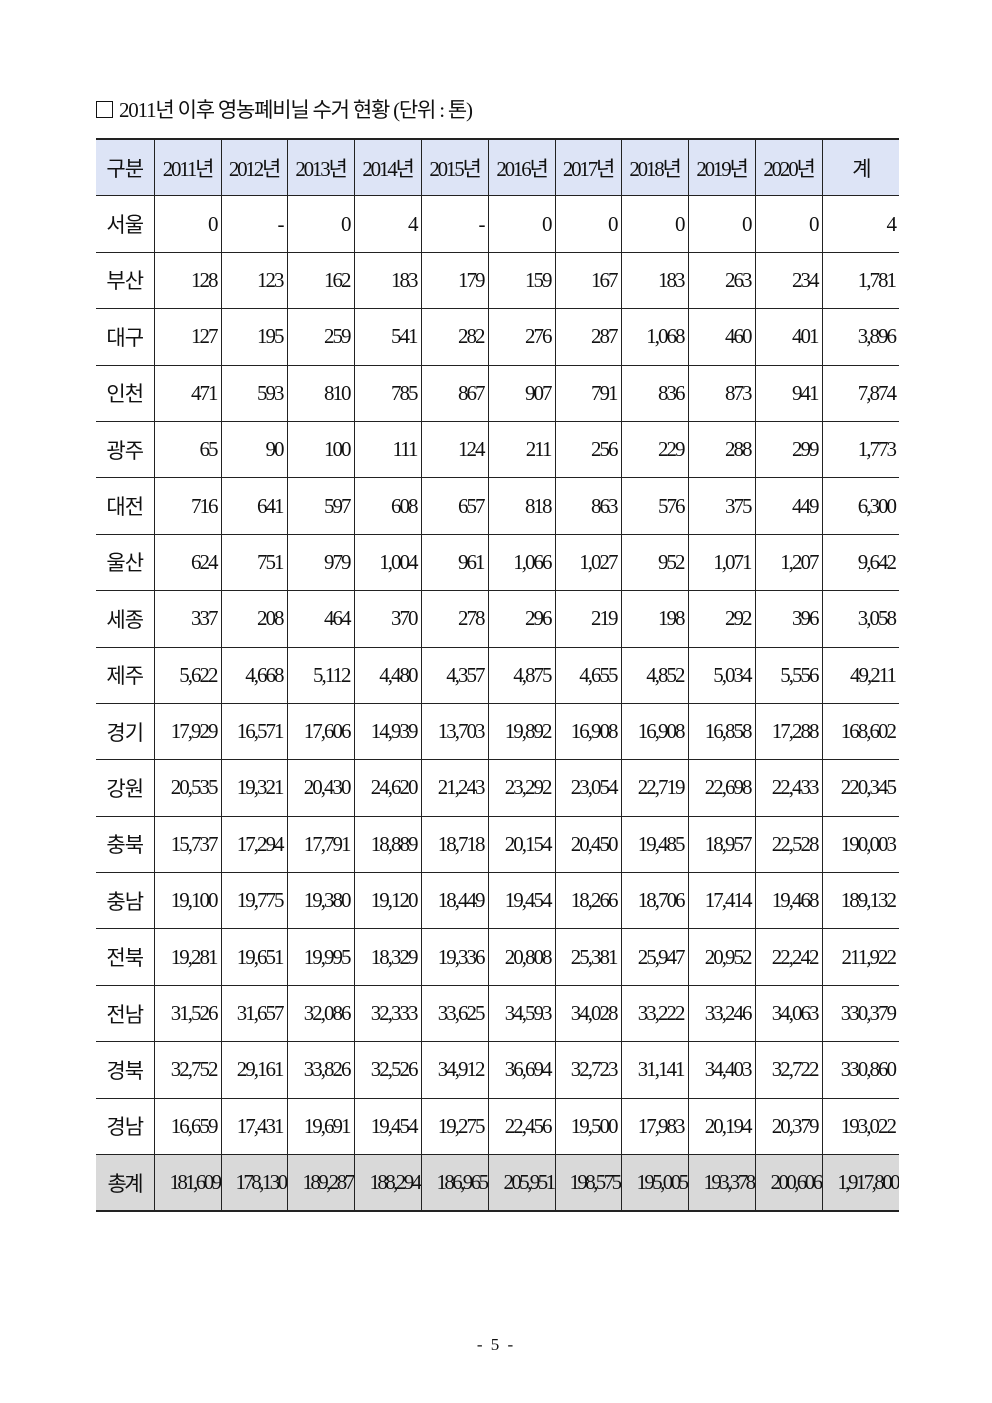  I want to click on table-cell: 576, so click(654, 506).